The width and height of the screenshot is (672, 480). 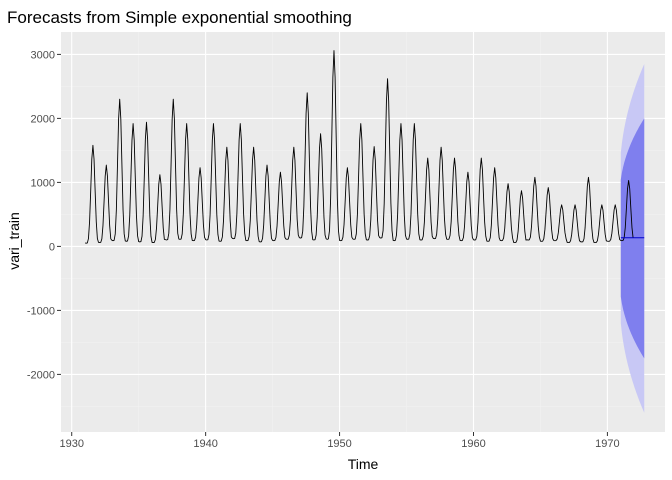 What do you see at coordinates (14, 241) in the screenshot?
I see `y-axis-title: vari_train` at bounding box center [14, 241].